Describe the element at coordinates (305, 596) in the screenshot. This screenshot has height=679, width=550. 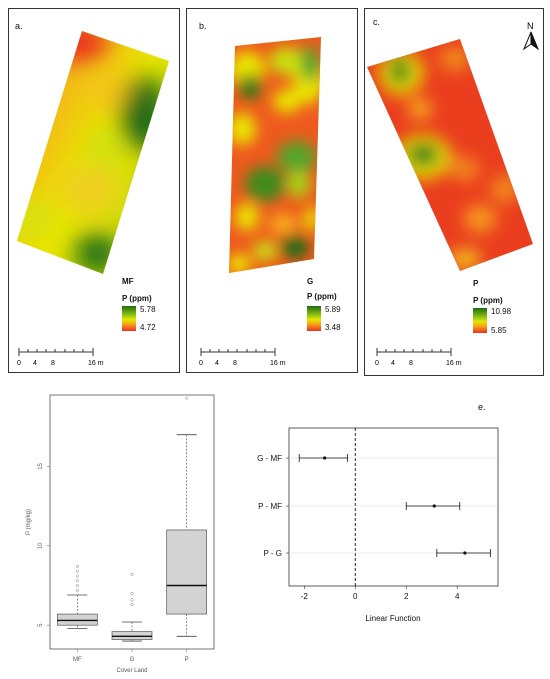
I see `x-tick-label-0: -2` at that location.